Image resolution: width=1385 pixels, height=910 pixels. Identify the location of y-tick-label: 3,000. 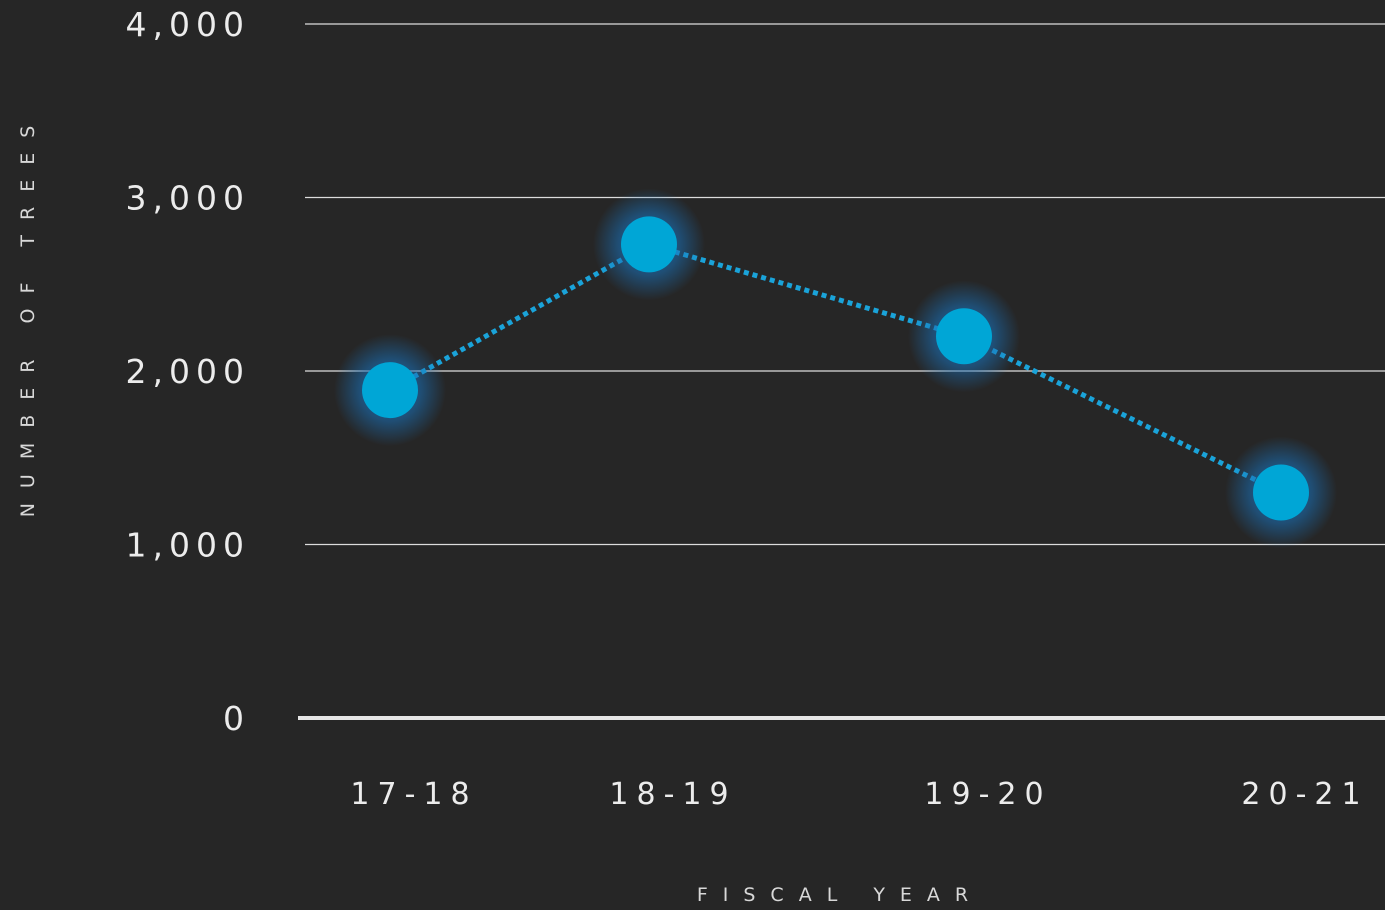
(188, 198).